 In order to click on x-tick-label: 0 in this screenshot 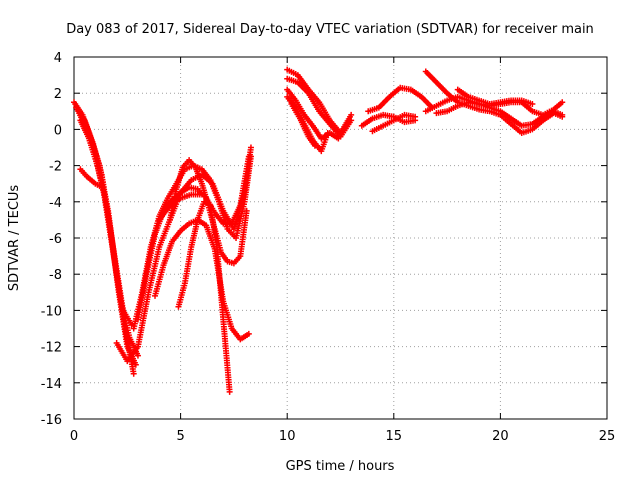, I will do `click(74, 436)`.